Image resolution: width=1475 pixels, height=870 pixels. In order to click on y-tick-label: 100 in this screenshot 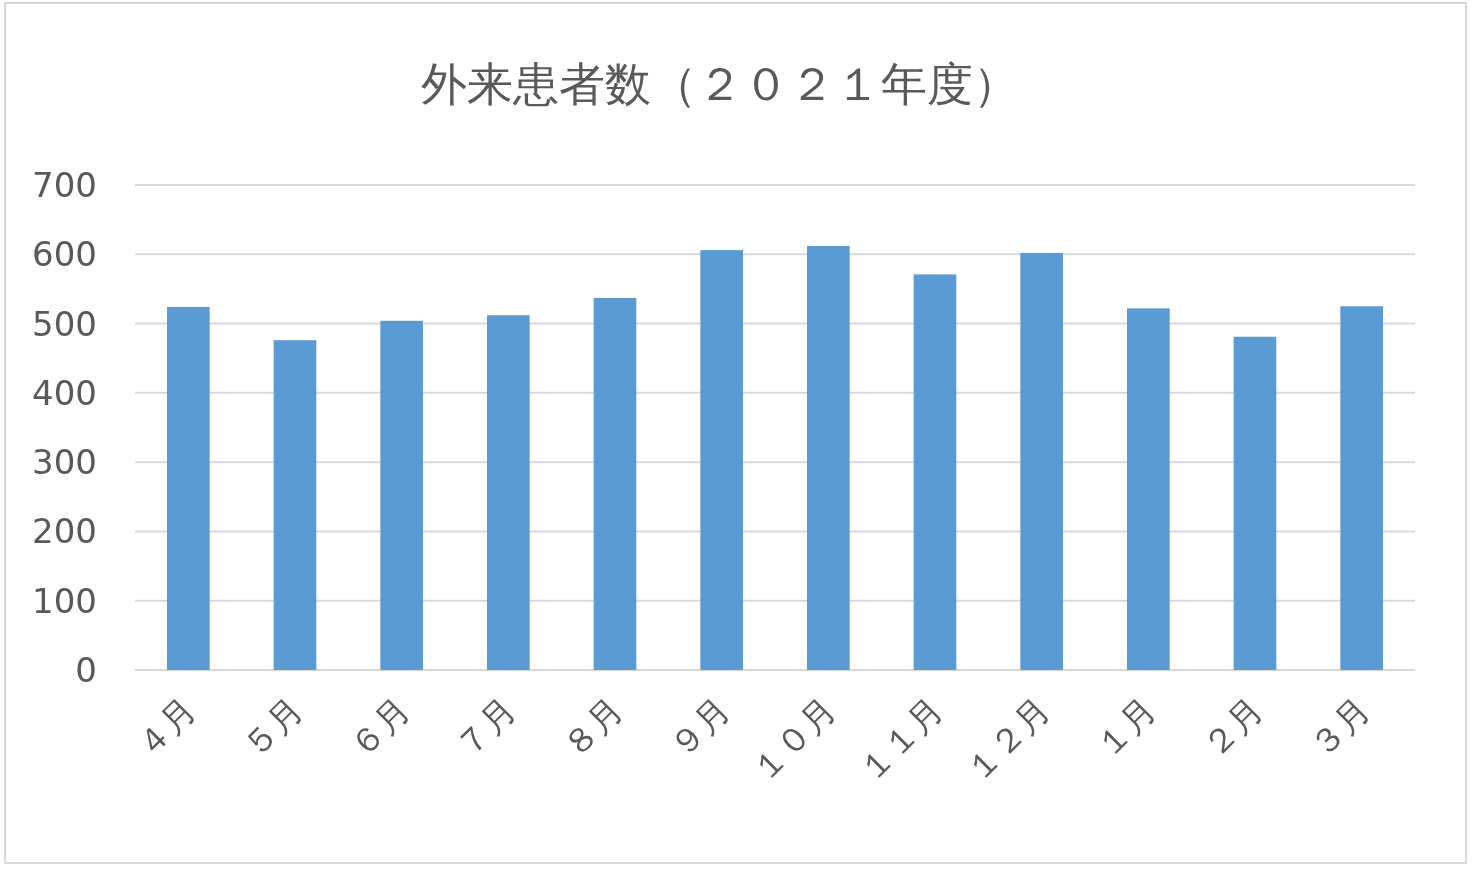, I will do `click(64, 600)`.